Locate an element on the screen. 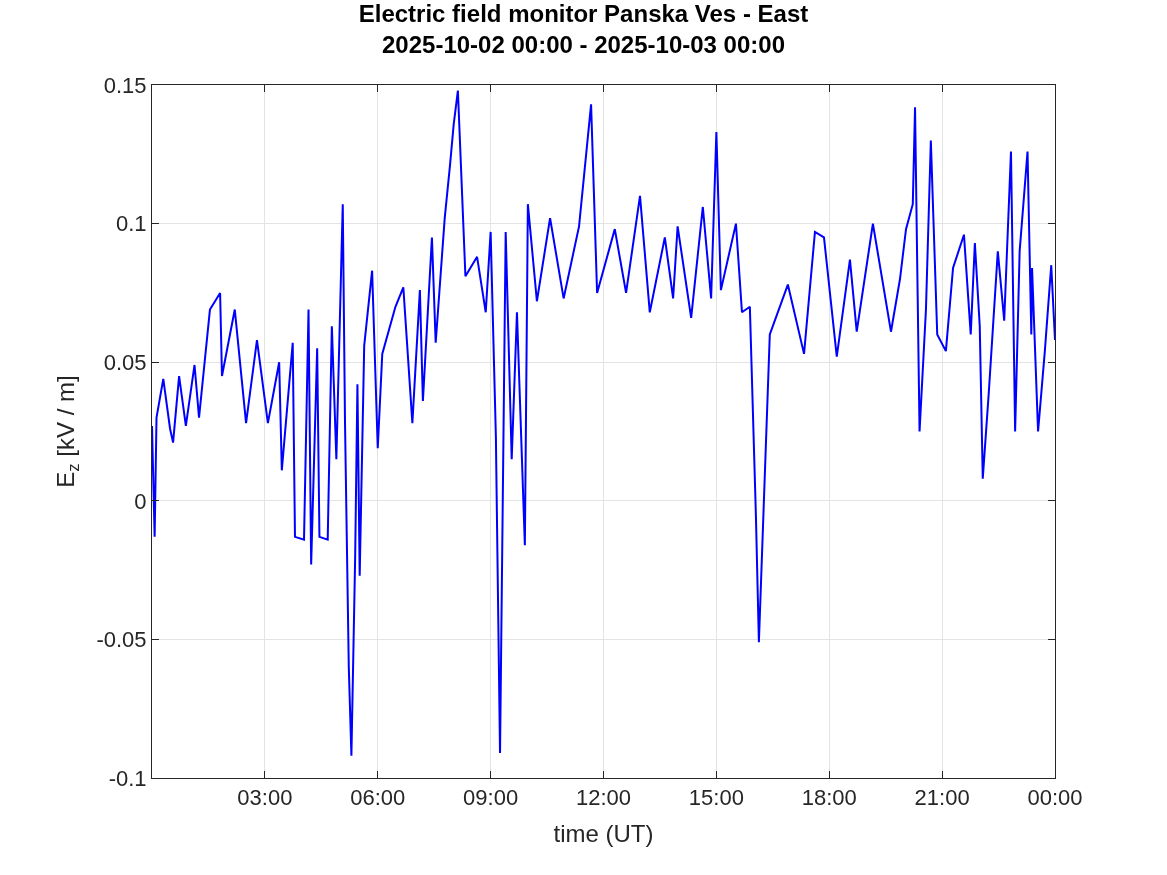  y-tick-label: 0.15 is located at coordinates (125, 85).